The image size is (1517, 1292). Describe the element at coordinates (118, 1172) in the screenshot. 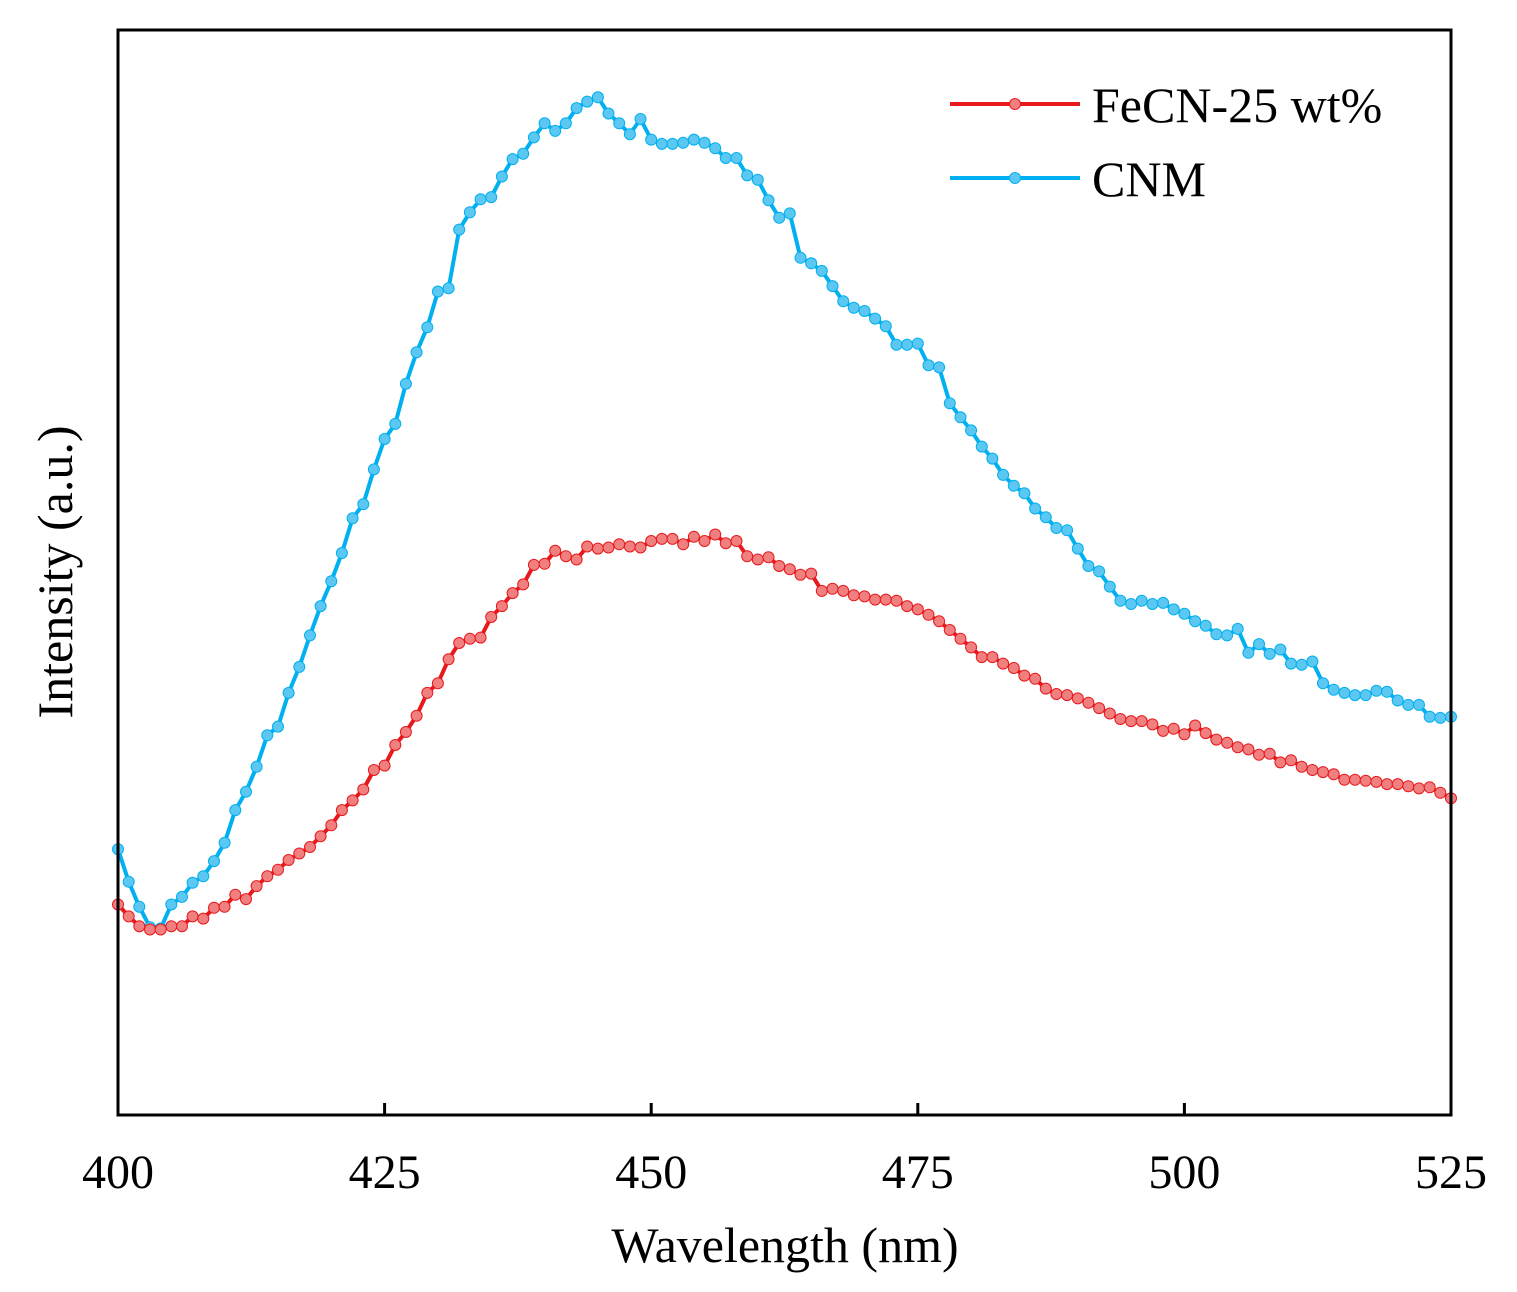

I see `x-tick-label: 400` at that location.